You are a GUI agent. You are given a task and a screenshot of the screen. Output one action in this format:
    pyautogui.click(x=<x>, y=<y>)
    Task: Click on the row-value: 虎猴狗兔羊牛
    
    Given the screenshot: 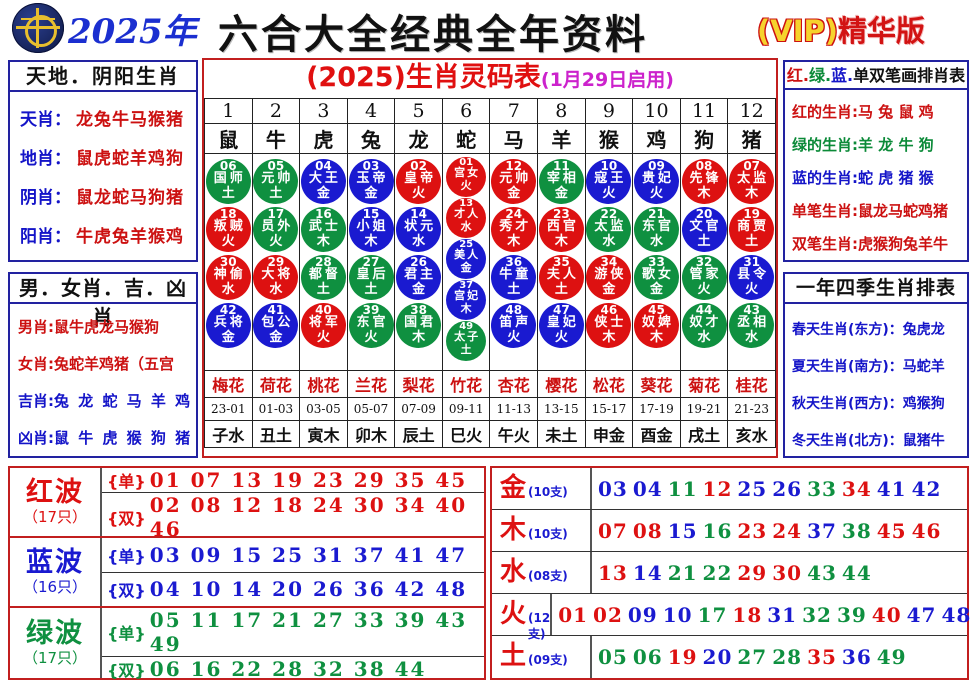 What is the action you would take?
    pyautogui.click(x=903, y=244)
    